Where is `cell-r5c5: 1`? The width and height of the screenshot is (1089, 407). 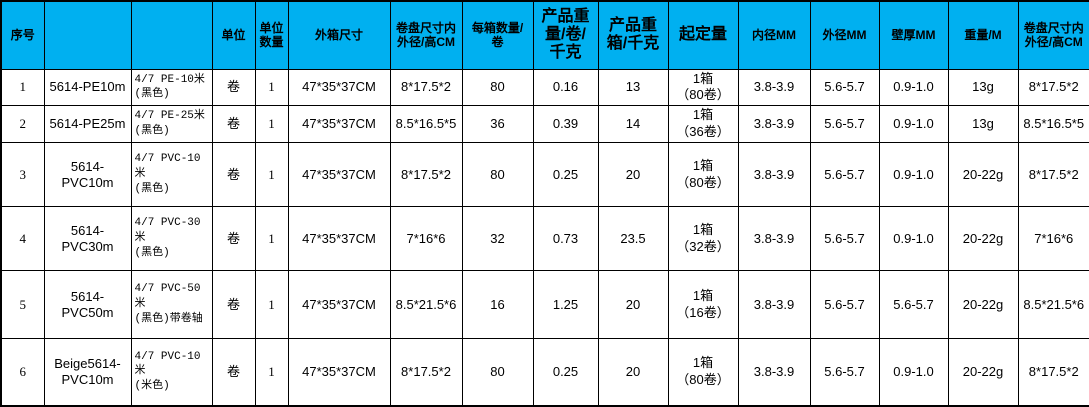
cell-r5c5: 1 is located at coordinates (271, 305).